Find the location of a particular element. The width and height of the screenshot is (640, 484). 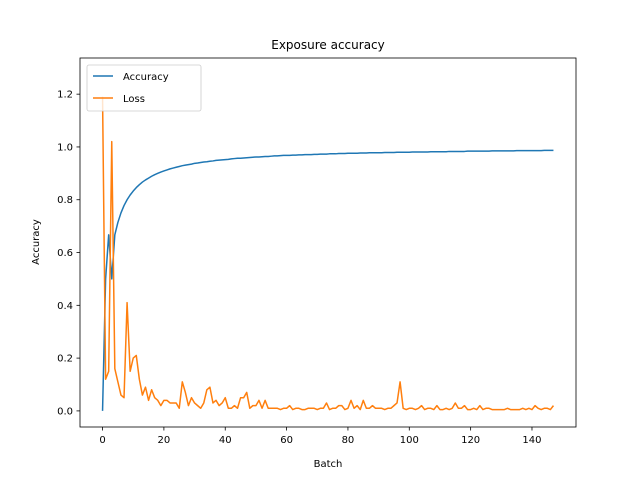

x-tick-label: 120 is located at coordinates (470, 440).